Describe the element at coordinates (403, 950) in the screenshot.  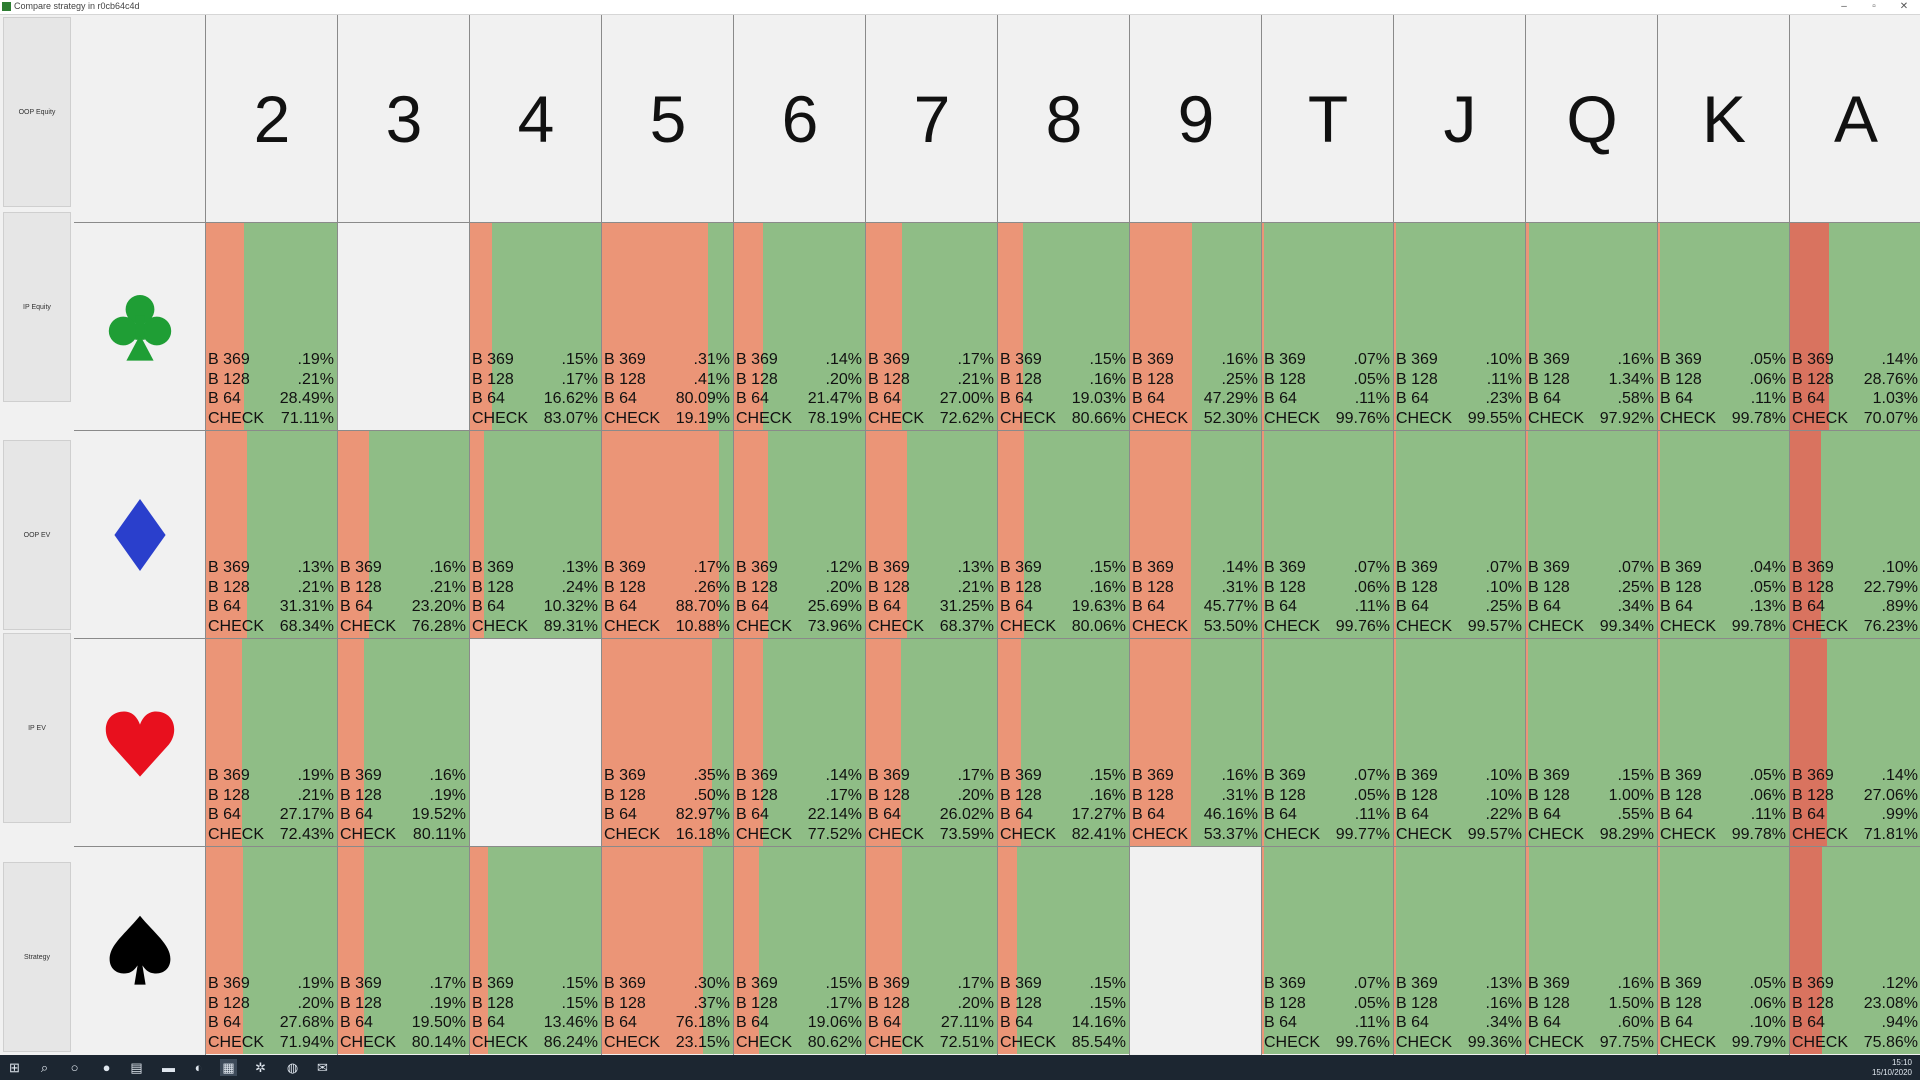
I see `strategy-cell: B 369 .17% B 128 .19% B 64 19.50% CHECK 80.14%` at that location.